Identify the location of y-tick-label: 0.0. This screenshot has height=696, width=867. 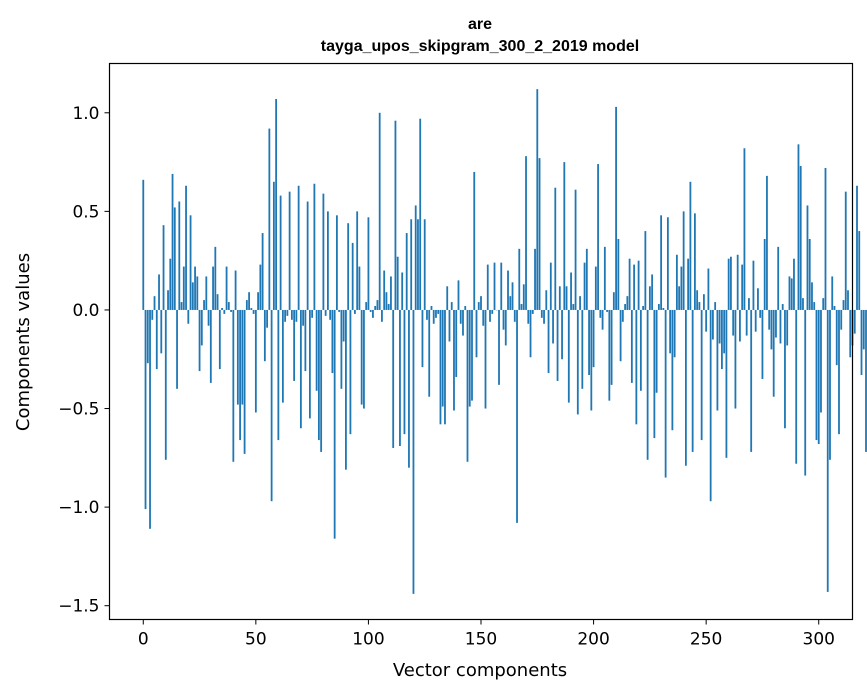
(85, 311).